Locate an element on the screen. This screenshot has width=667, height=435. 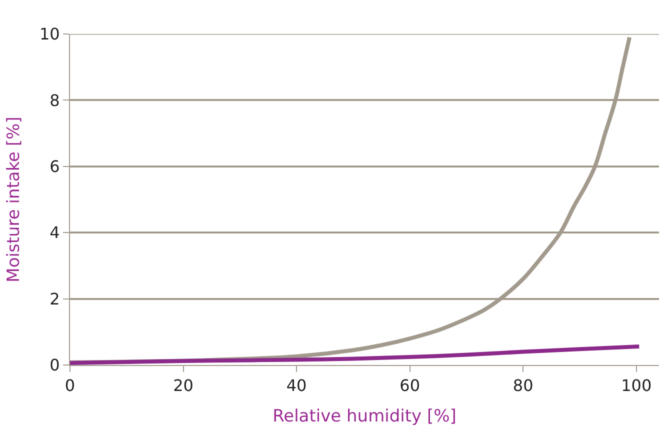
y-tick-label: 2 is located at coordinates (55, 298).